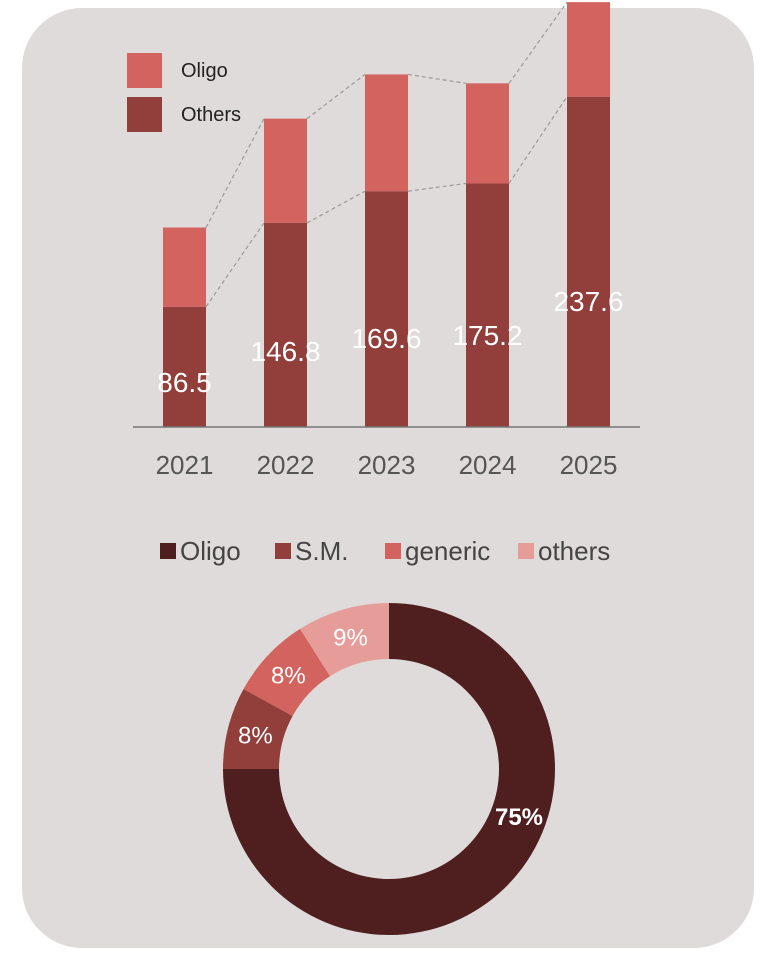 This screenshot has height=954, width=762. What do you see at coordinates (386, 338) in the screenshot?
I see `bar-data-label: 169.6` at bounding box center [386, 338].